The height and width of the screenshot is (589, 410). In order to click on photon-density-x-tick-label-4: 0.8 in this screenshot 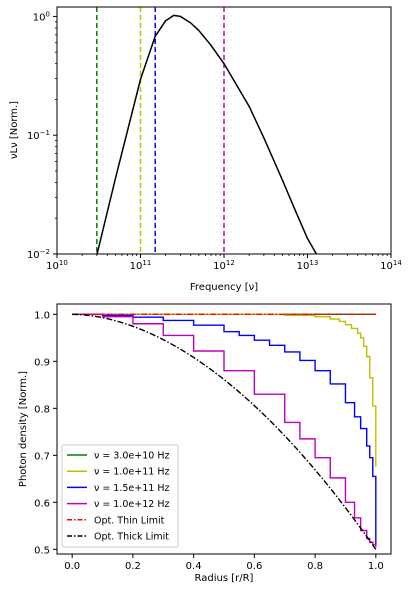, I will do `click(315, 566)`.